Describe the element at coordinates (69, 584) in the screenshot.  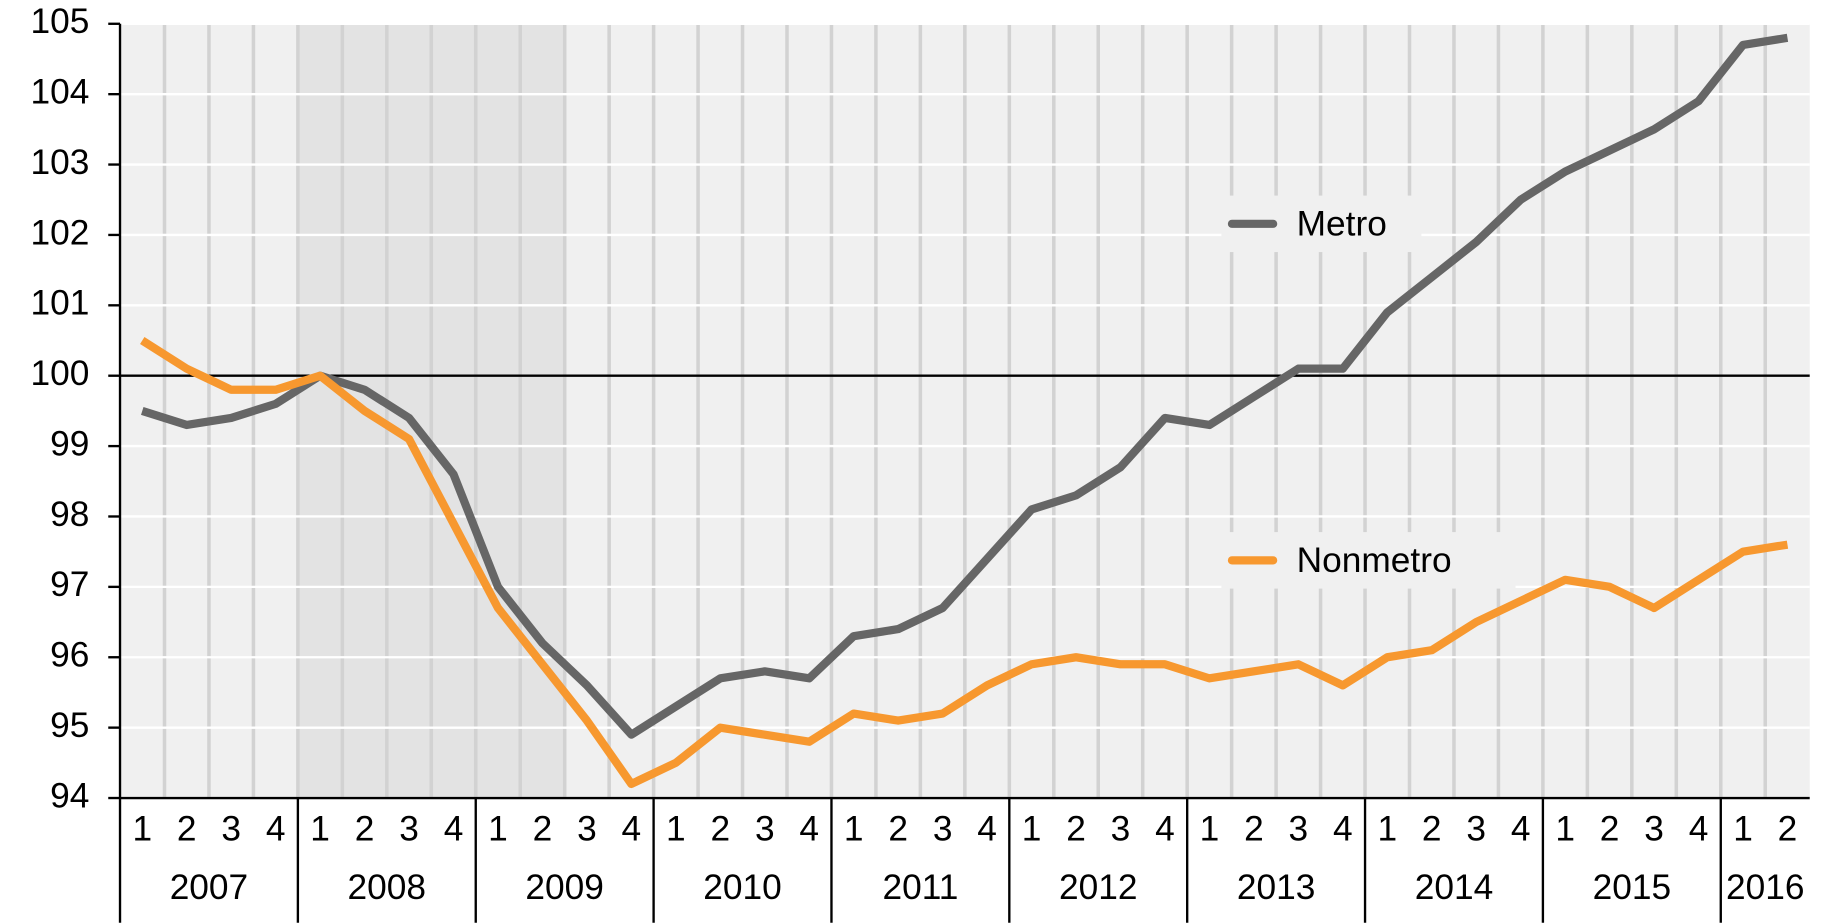
I see `y-tick-label: 97` at that location.